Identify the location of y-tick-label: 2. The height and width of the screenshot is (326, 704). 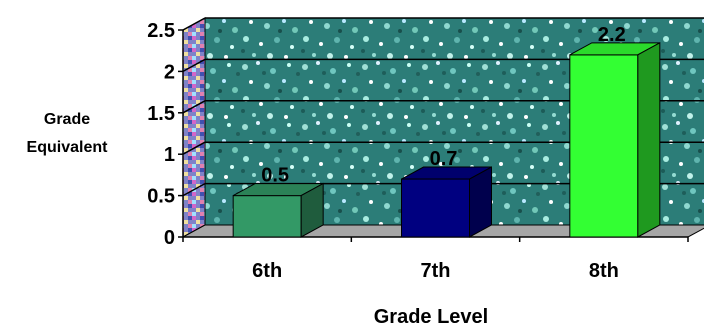
(169, 72).